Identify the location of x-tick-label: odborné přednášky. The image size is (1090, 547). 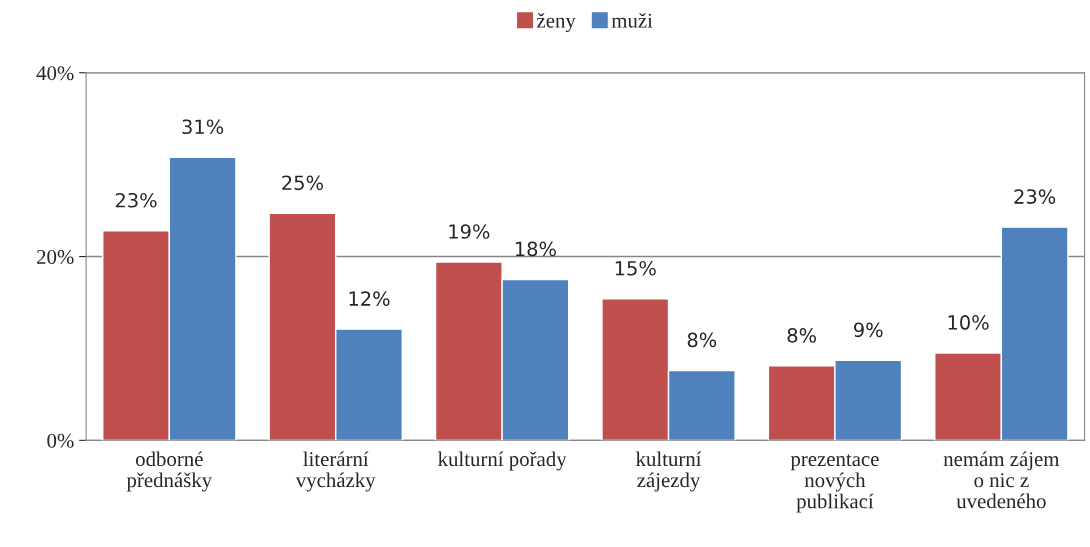
(169, 471).